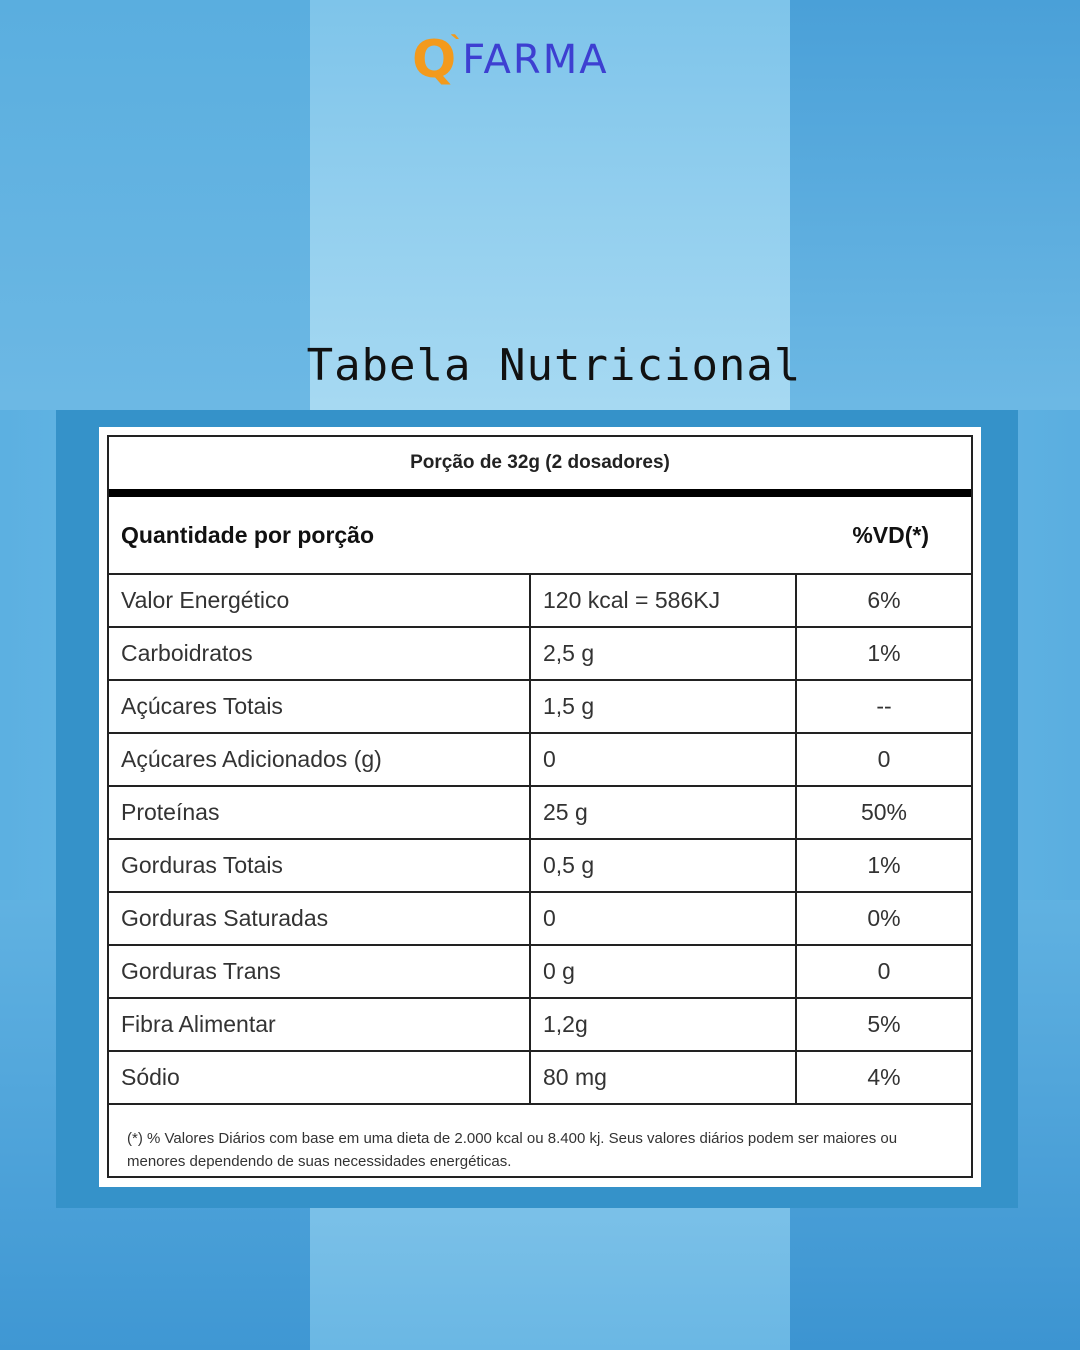  Describe the element at coordinates (884, 1077) in the screenshot. I see `nutrient-vd: 4%` at that location.